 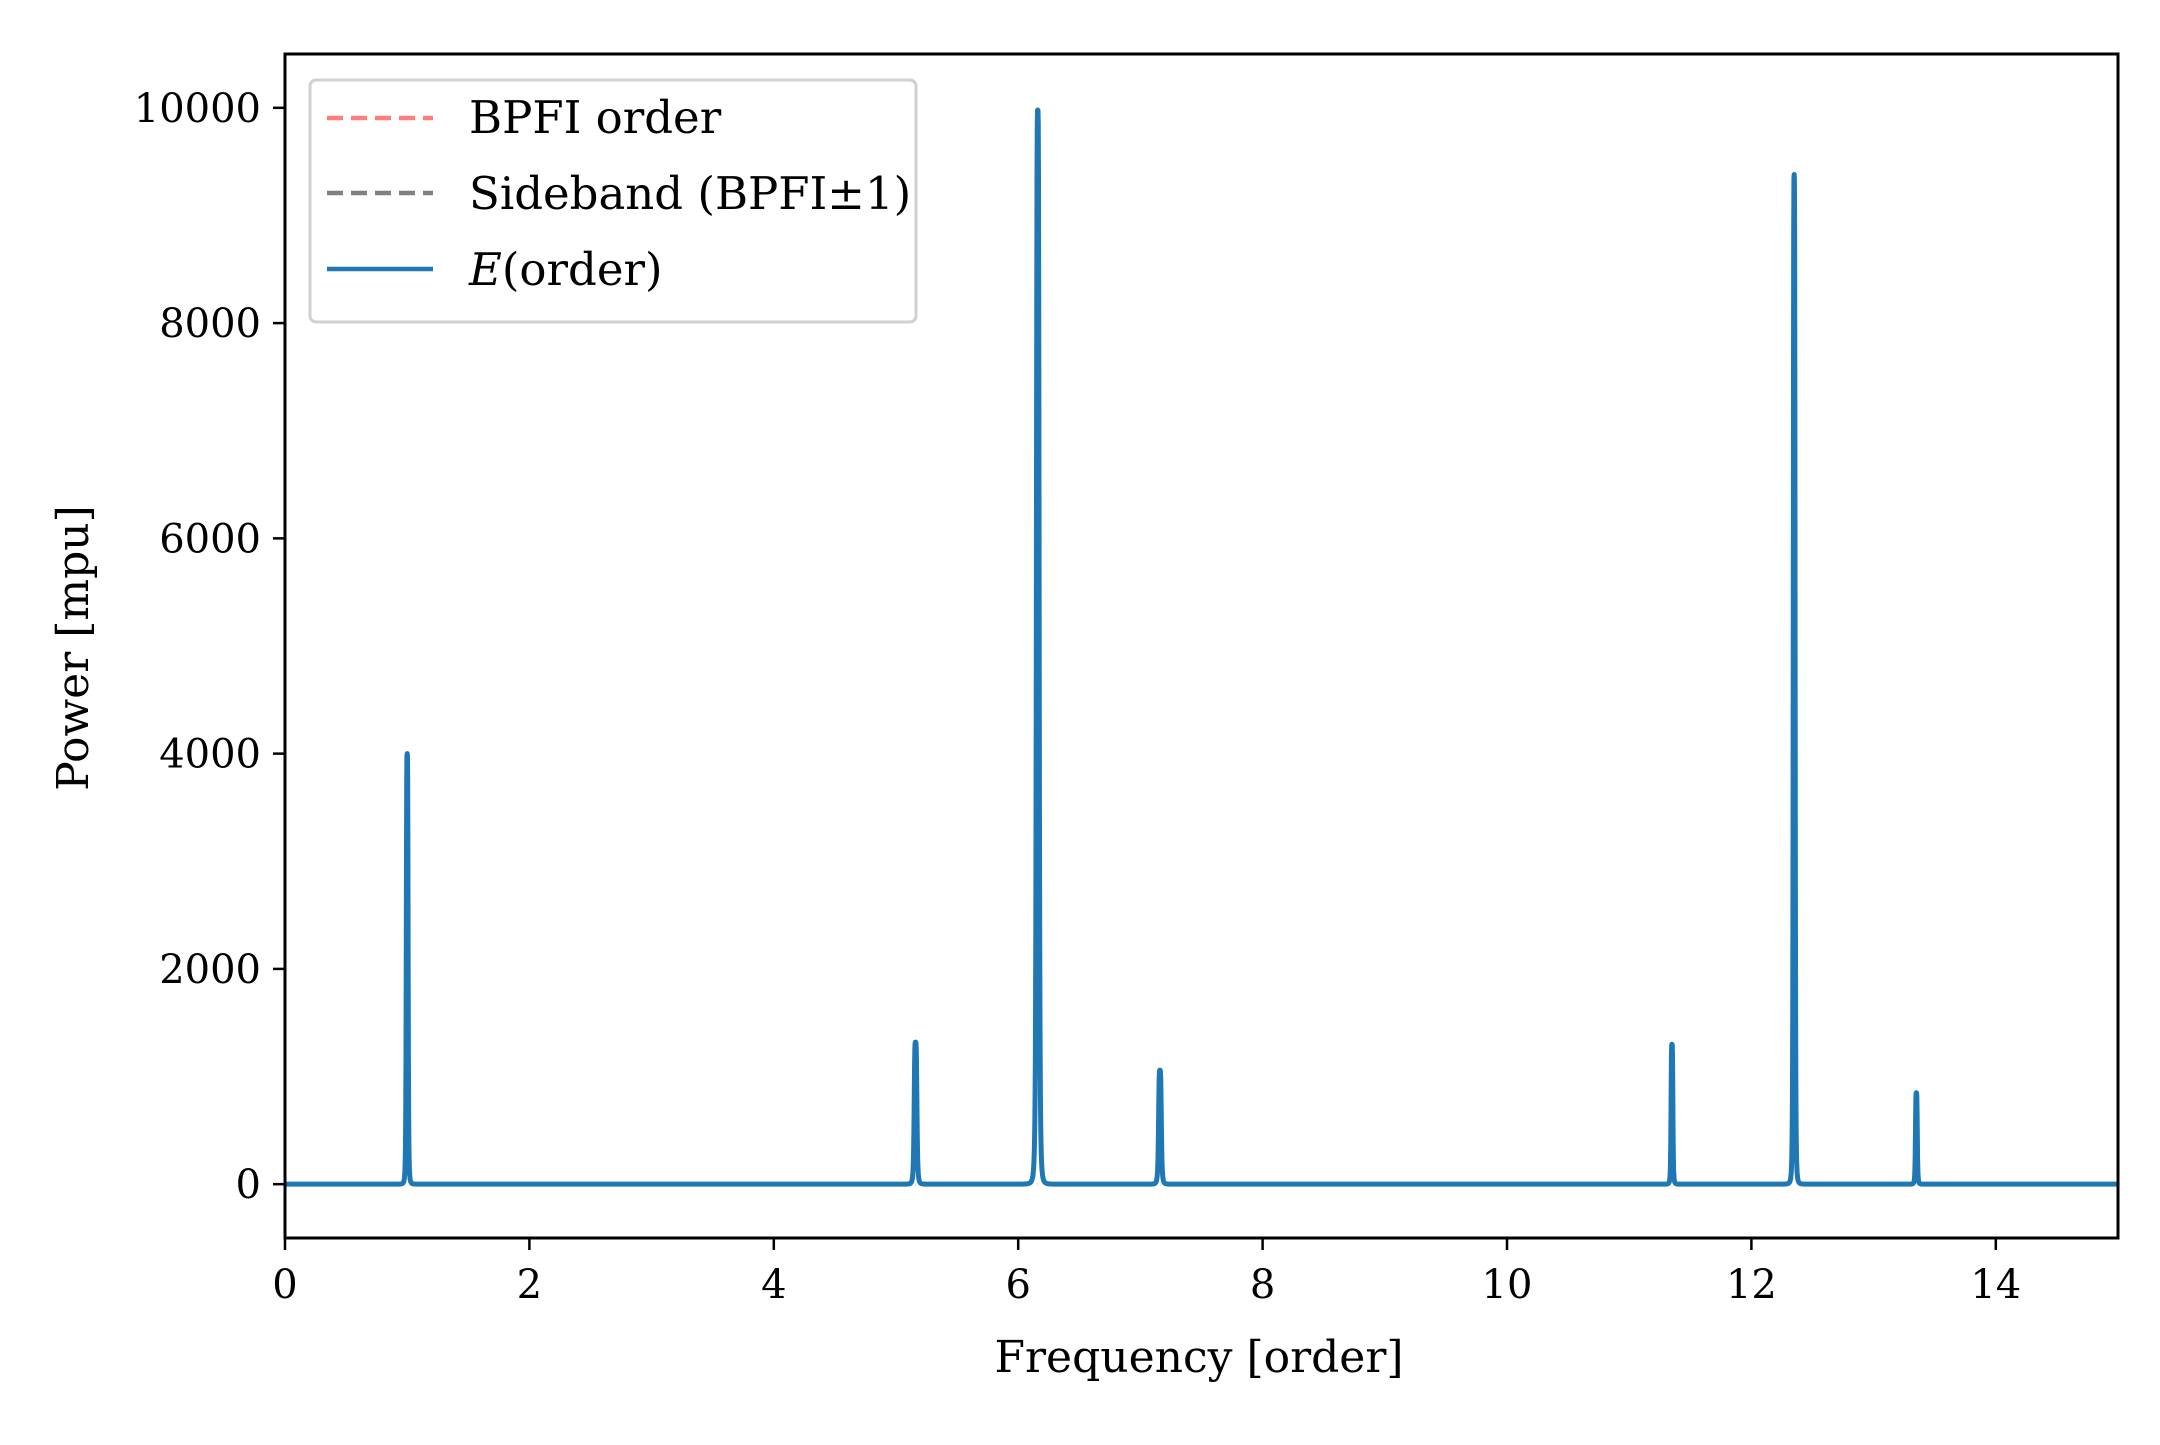 What do you see at coordinates (197, 109) in the screenshot?
I see `y-tick-label: 10000` at bounding box center [197, 109].